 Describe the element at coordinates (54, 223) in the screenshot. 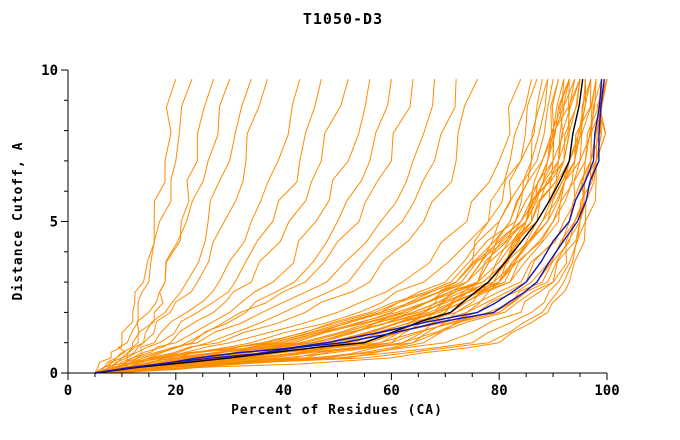

I see `y-tick-label: 5` at that location.